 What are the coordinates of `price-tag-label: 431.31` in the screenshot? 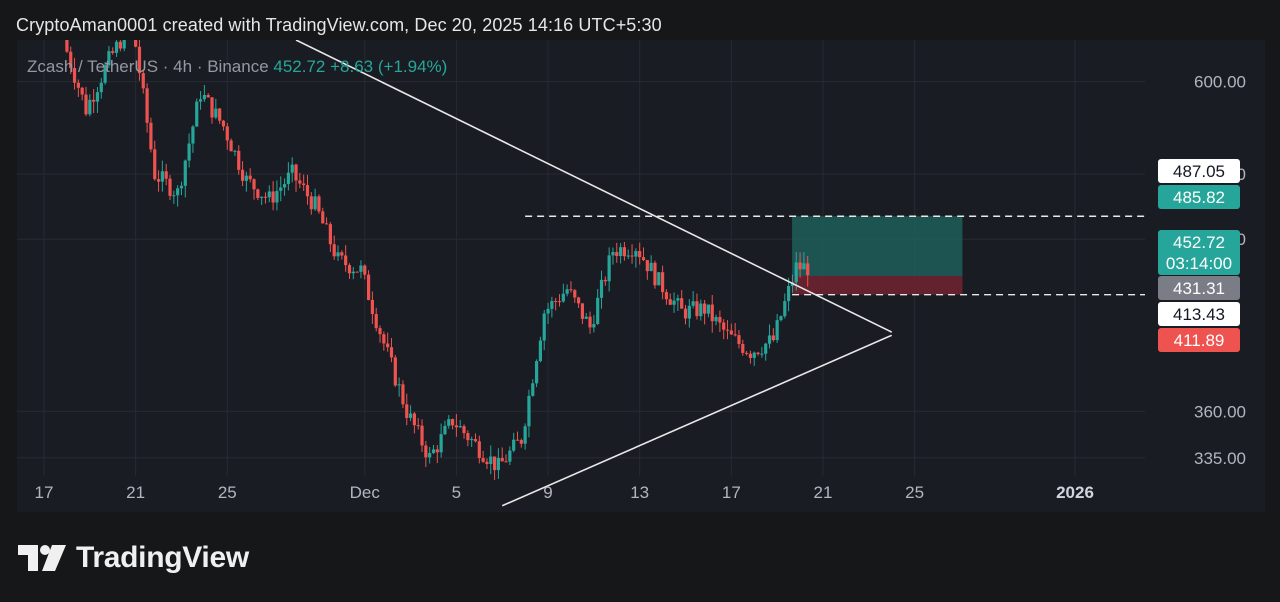 It's located at (1199, 288).